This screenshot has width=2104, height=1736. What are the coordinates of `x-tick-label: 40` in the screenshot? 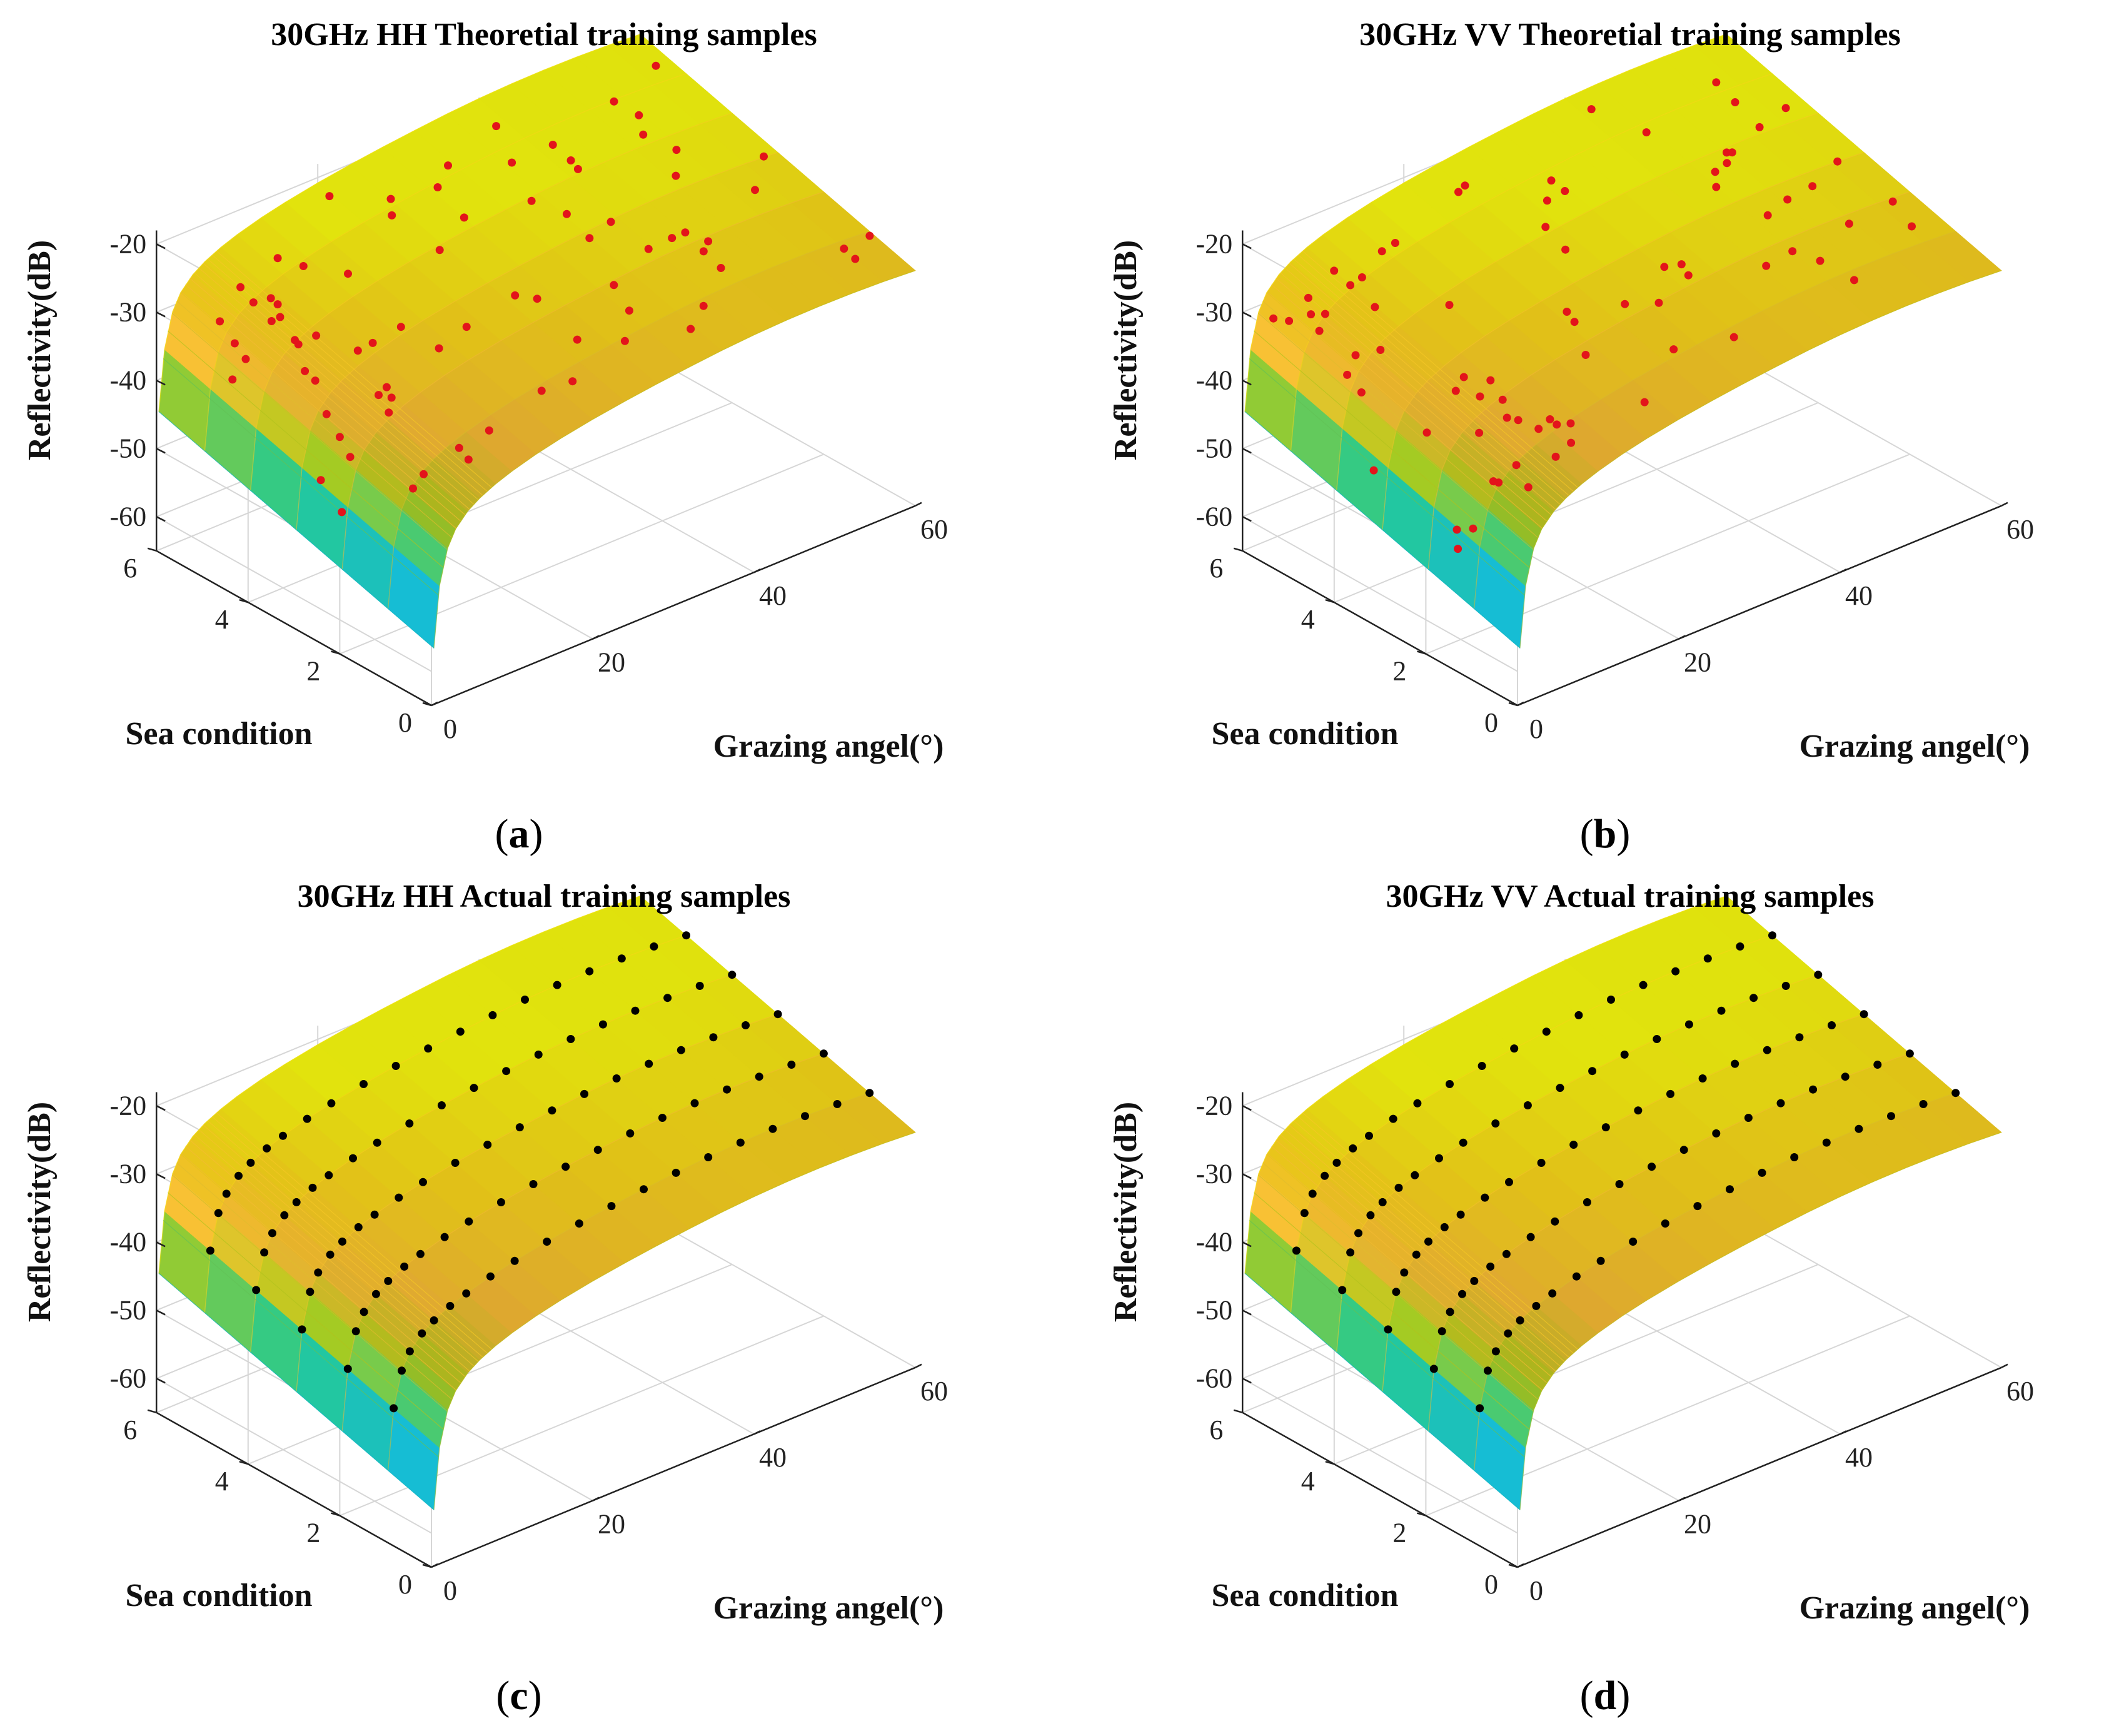 It's located at (773, 595).